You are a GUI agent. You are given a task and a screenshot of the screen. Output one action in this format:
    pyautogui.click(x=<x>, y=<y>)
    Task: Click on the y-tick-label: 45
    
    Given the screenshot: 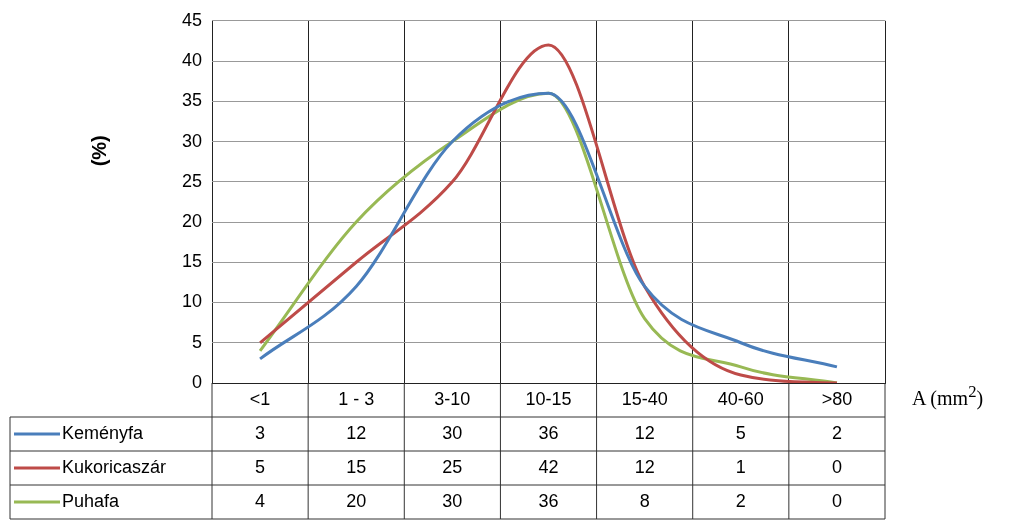 What is the action you would take?
    pyautogui.click(x=191, y=19)
    